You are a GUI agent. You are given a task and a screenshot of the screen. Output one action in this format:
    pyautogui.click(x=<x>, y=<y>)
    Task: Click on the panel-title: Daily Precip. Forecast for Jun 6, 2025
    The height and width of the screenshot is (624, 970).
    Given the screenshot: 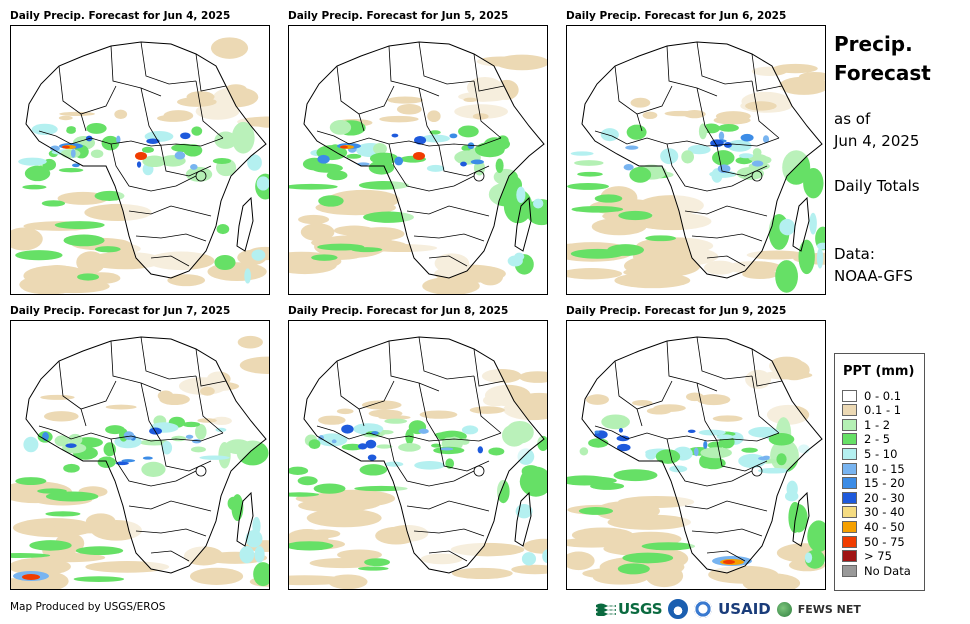 What is the action you would take?
    pyautogui.click(x=676, y=16)
    